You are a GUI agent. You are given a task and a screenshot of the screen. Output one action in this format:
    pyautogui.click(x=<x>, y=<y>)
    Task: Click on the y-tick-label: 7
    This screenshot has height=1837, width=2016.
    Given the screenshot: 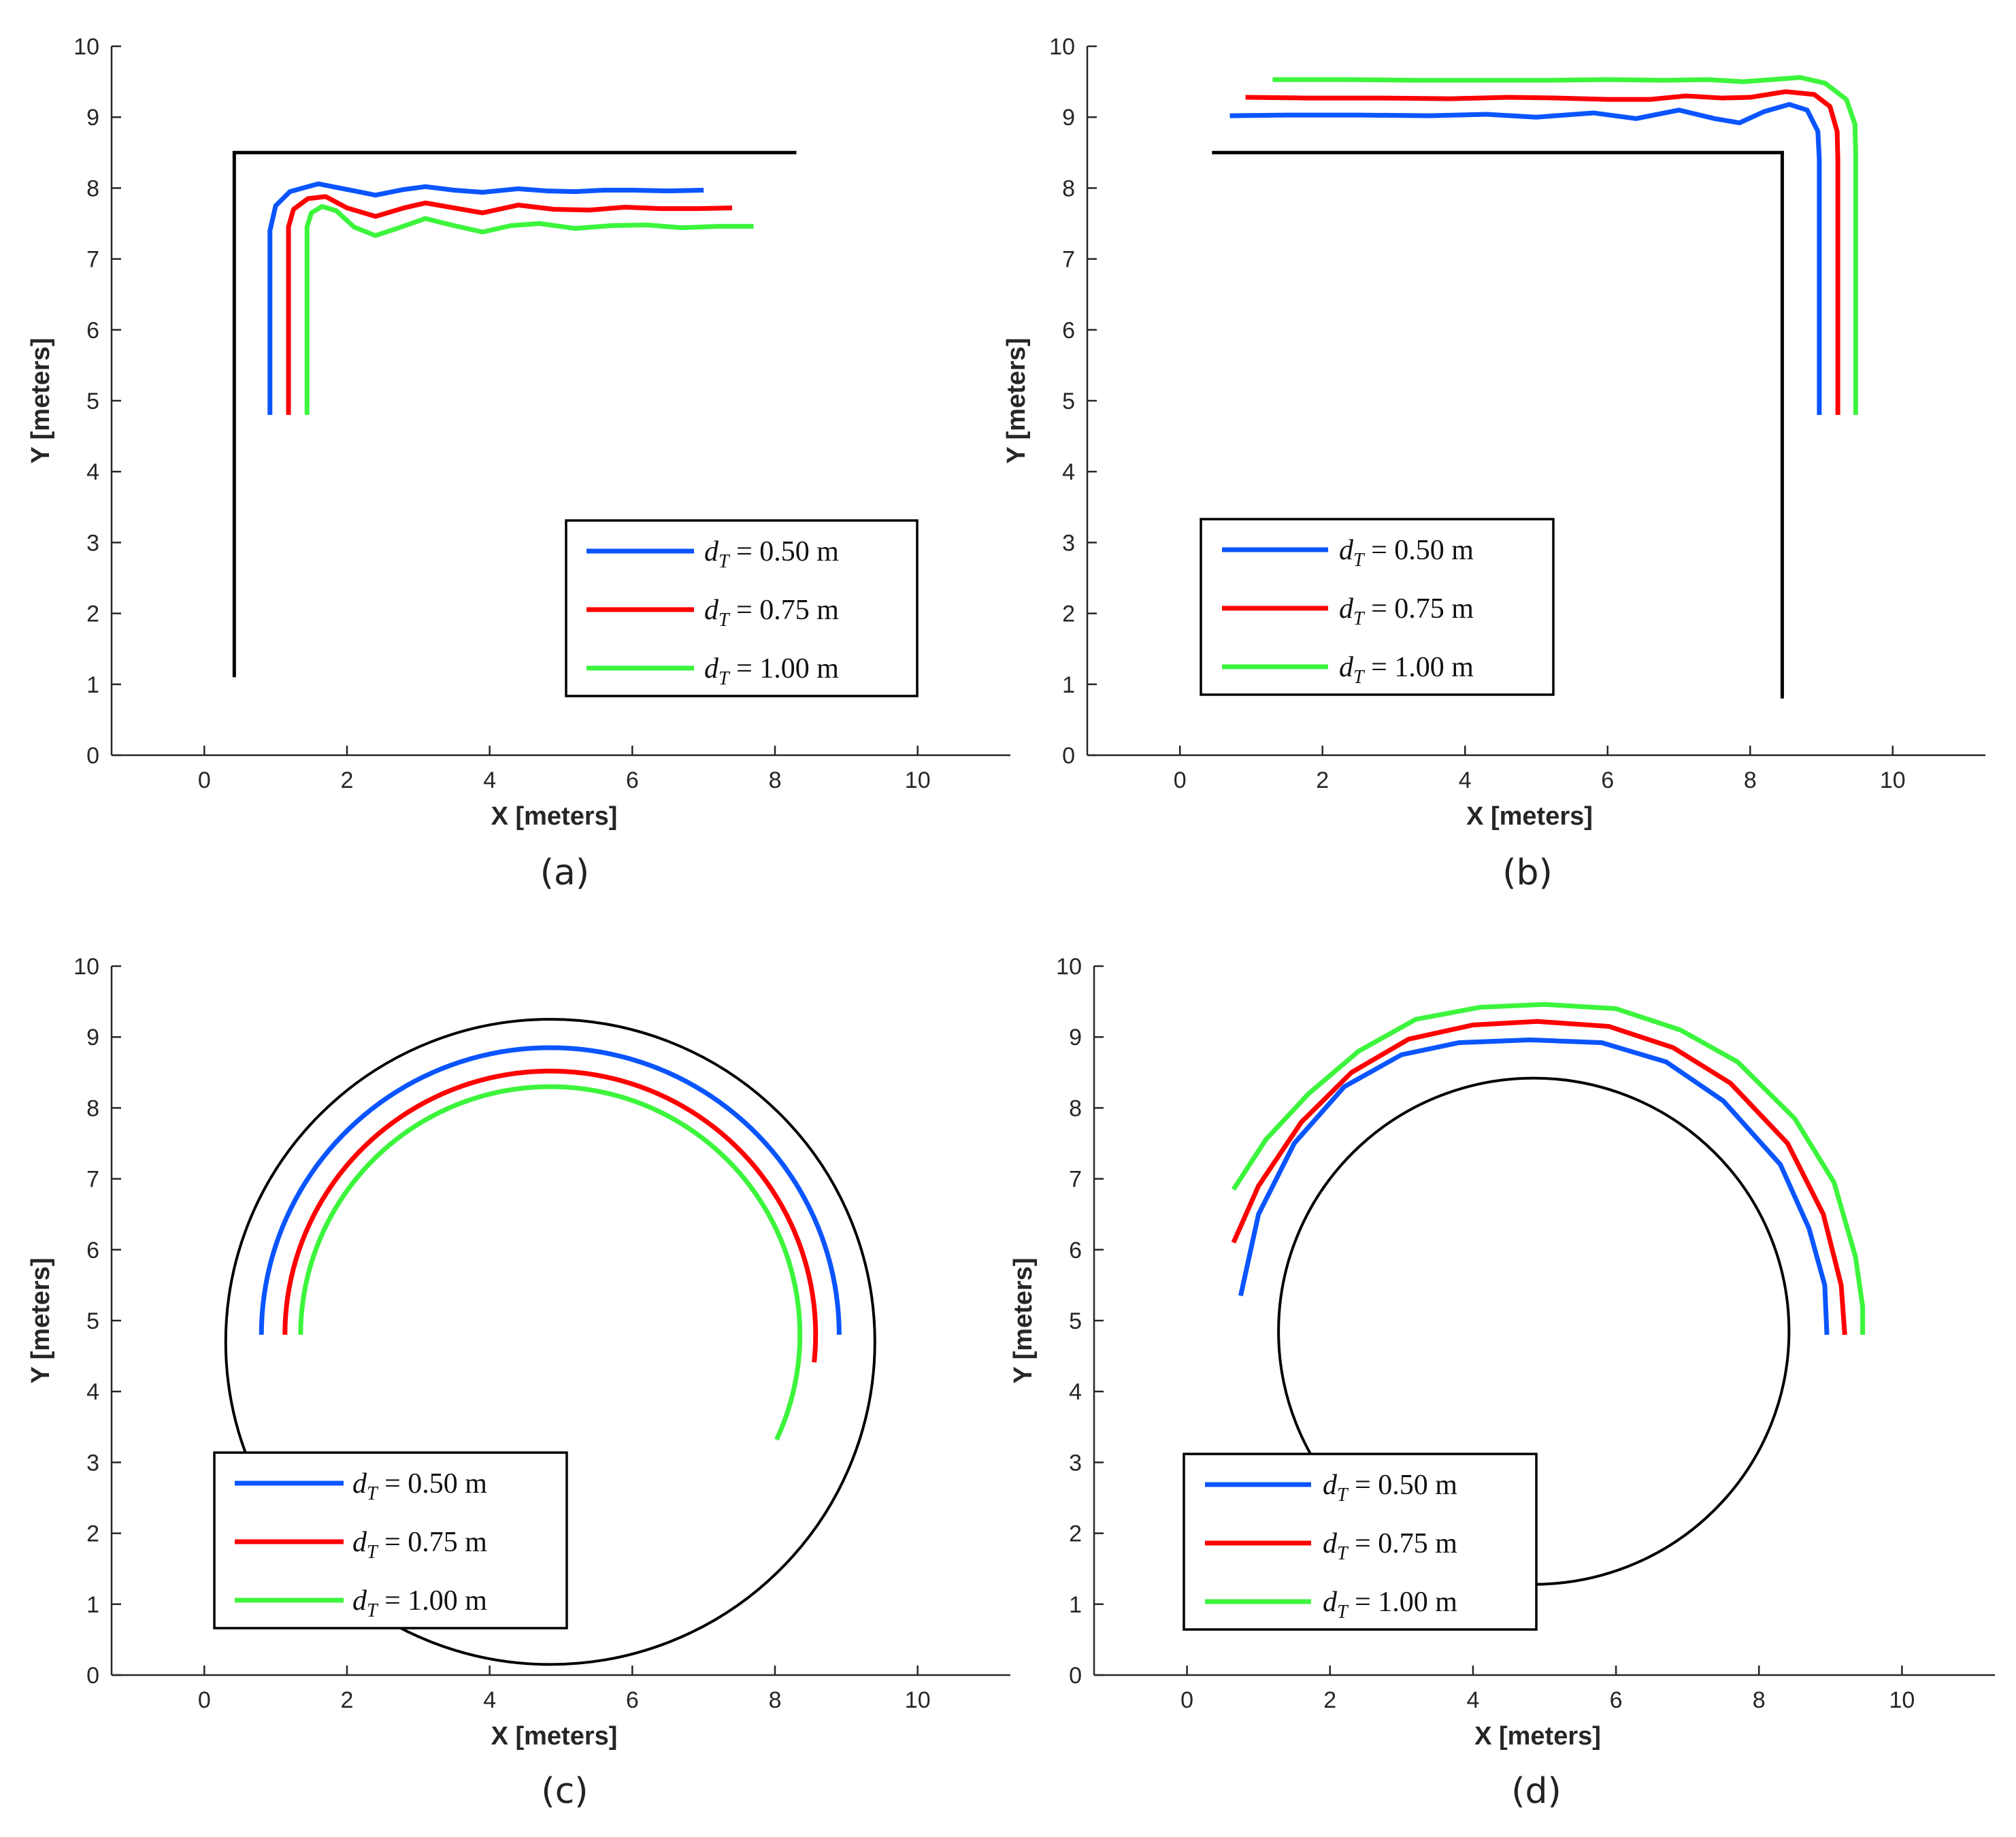 What is the action you would take?
    pyautogui.click(x=1075, y=1180)
    